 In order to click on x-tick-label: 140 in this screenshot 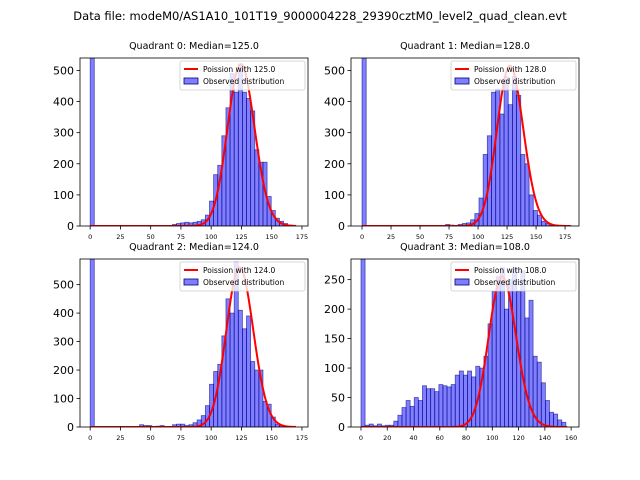, I will do `click(545, 438)`.